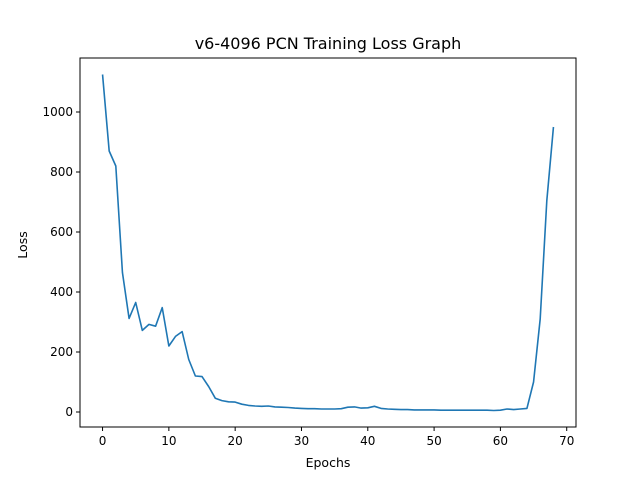  I want to click on x-tick-label: 0, so click(103, 441).